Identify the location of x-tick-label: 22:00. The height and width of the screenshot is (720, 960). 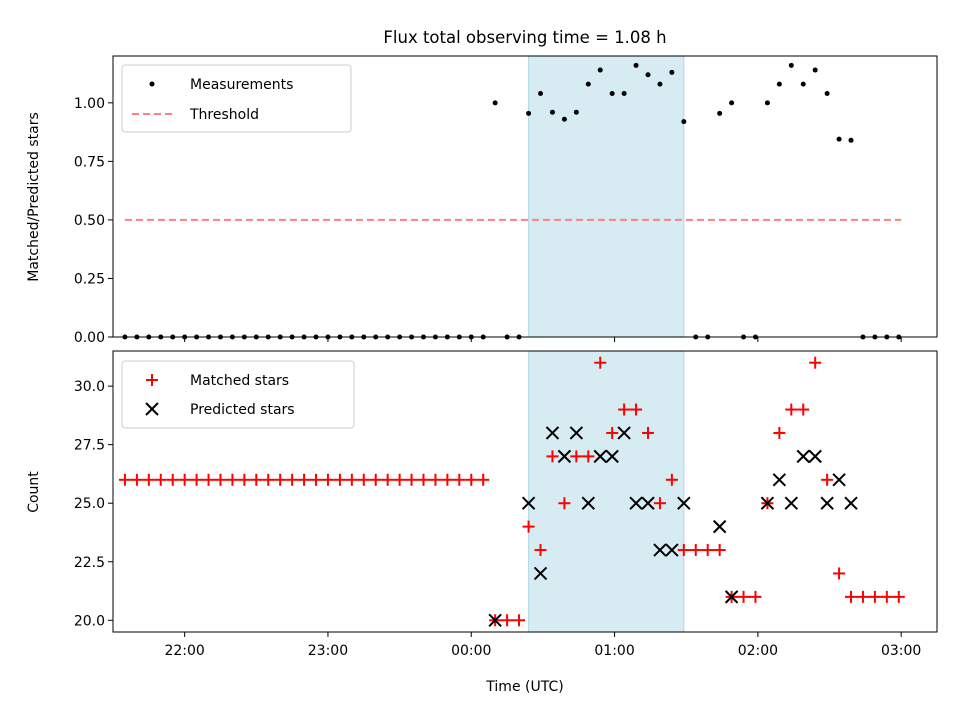
(184, 651).